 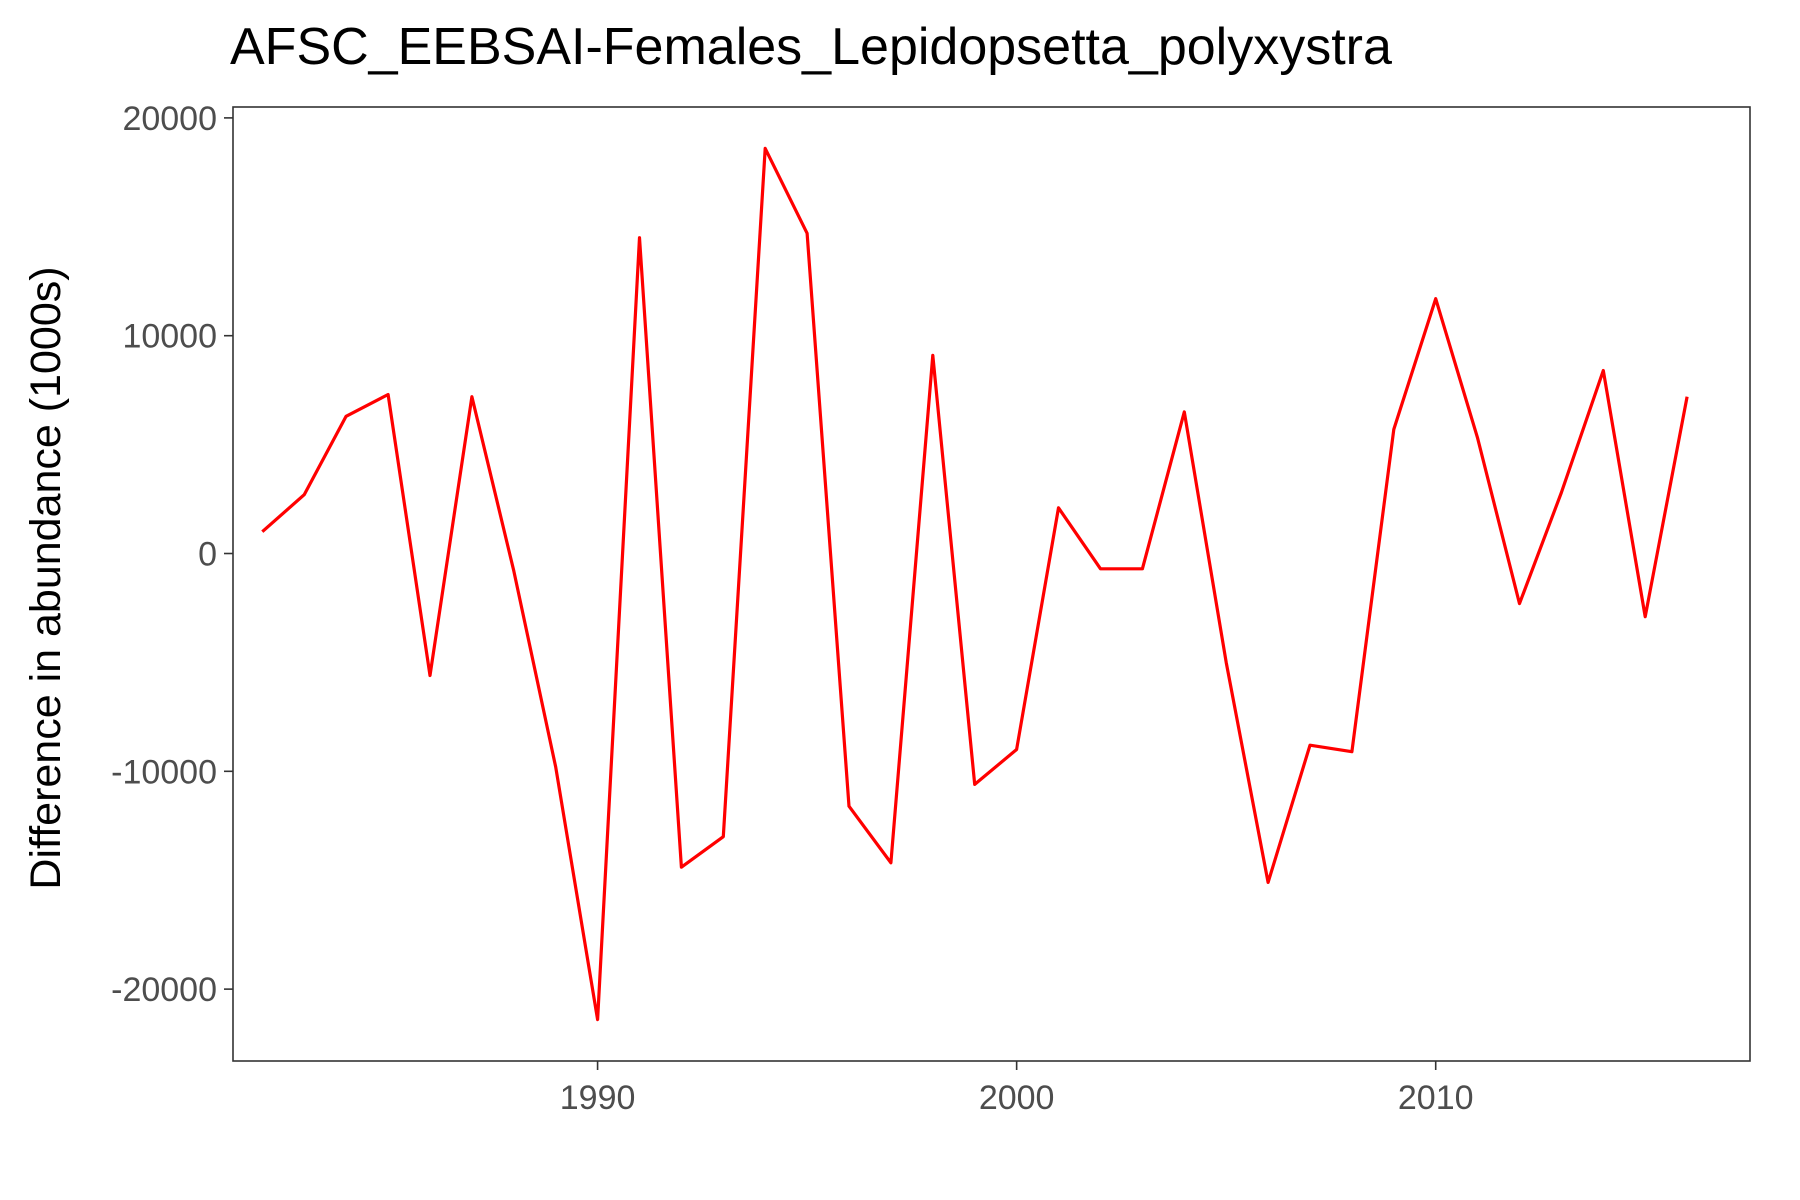 What do you see at coordinates (164, 772) in the screenshot?
I see `y-tick-label: -10000` at bounding box center [164, 772].